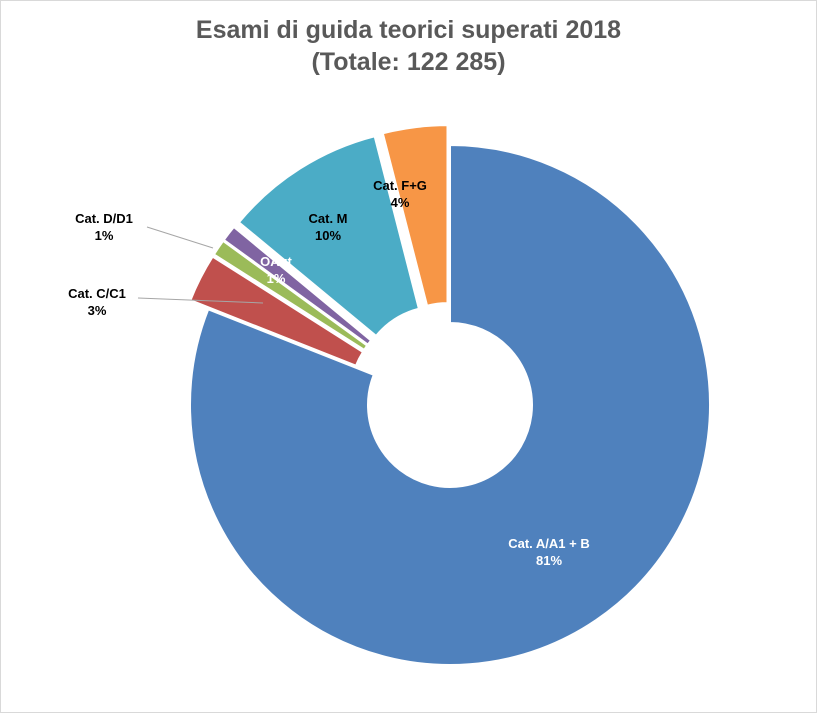 Image resolution: width=817 pixels, height=713 pixels. Describe the element at coordinates (104, 235) in the screenshot. I see `label-cat-d-d1-pct: 1%` at that location.